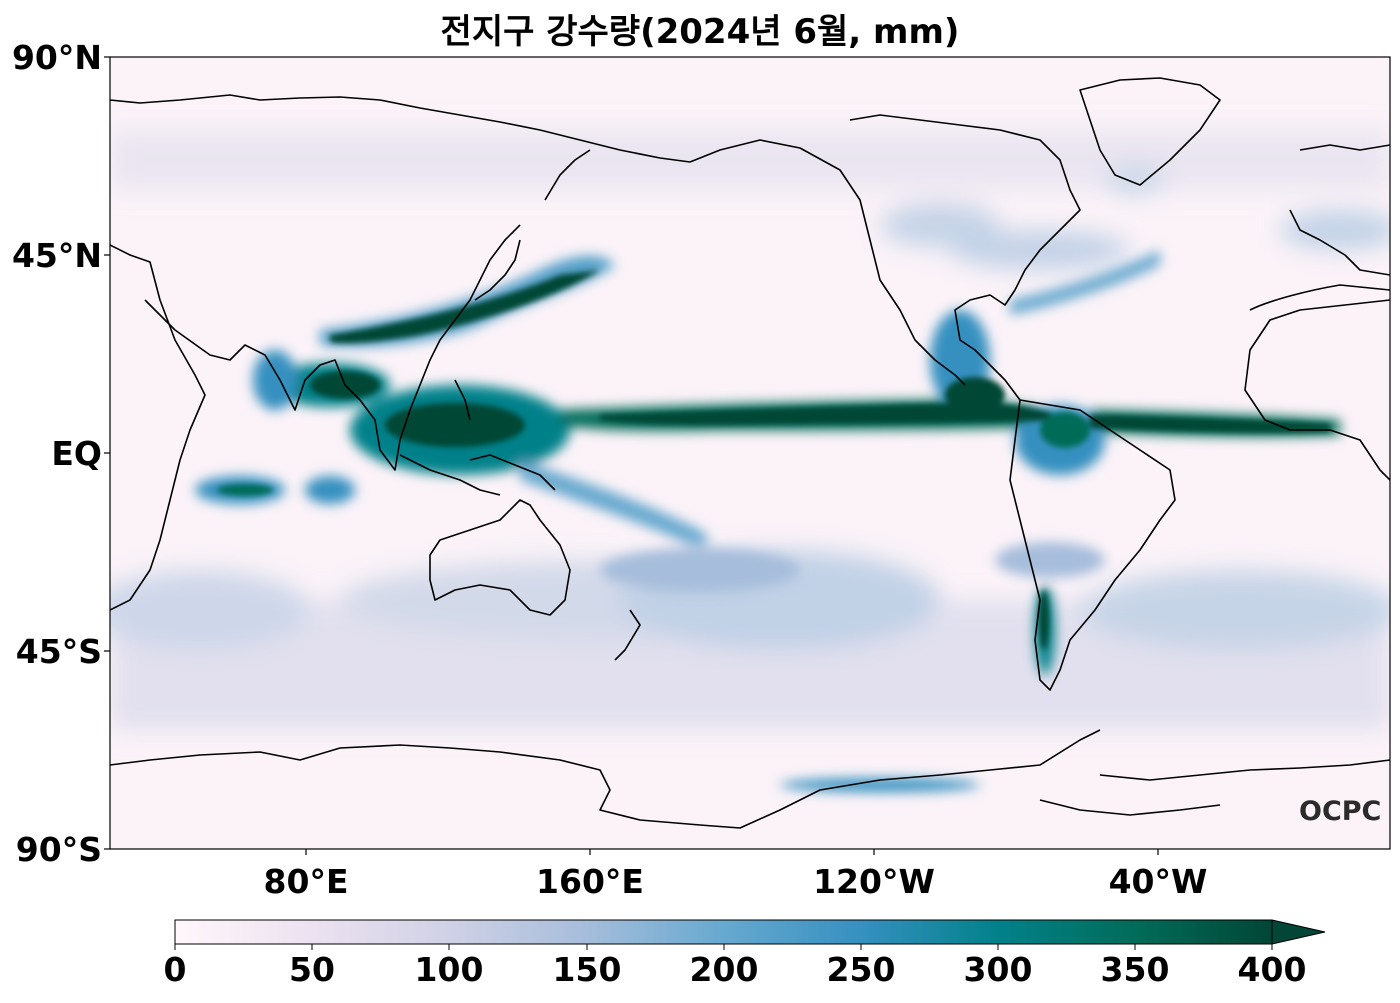 The height and width of the screenshot is (1003, 1400). Describe the element at coordinates (874, 881) in the screenshot. I see `lon-label-120w: 120°W` at that location.